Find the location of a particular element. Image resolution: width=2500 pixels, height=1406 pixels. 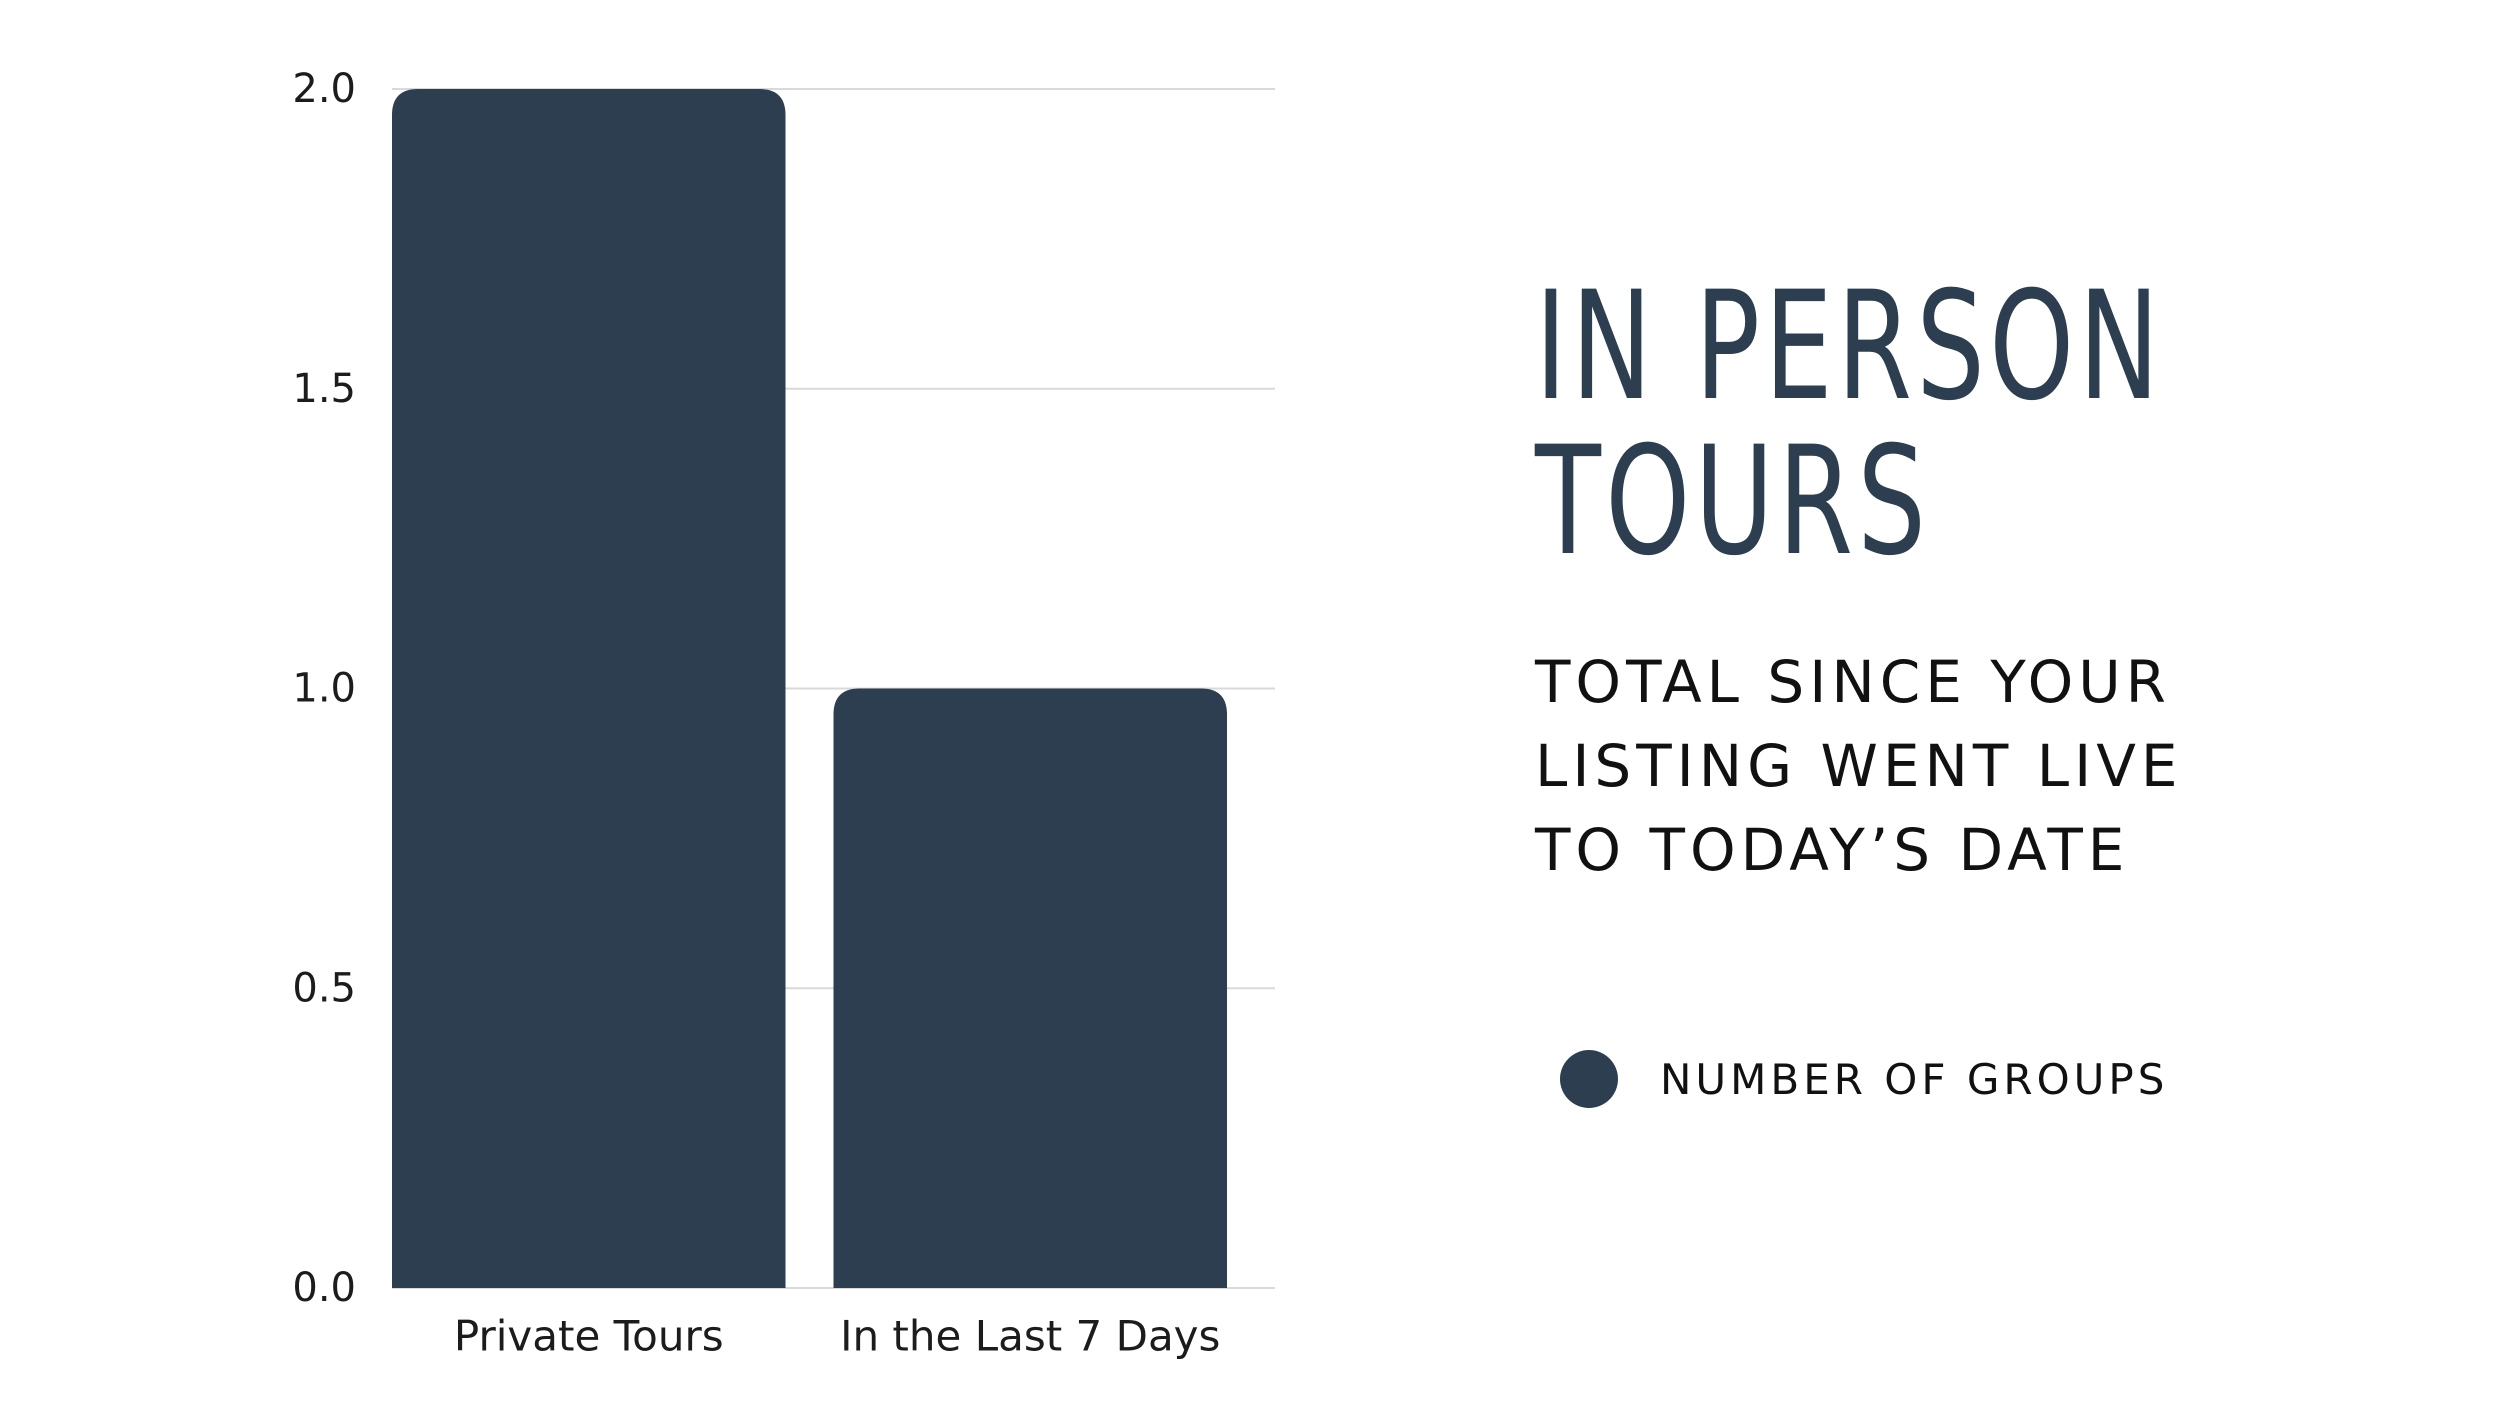

bar-in-the-last-7-days is located at coordinates (1030, 988).